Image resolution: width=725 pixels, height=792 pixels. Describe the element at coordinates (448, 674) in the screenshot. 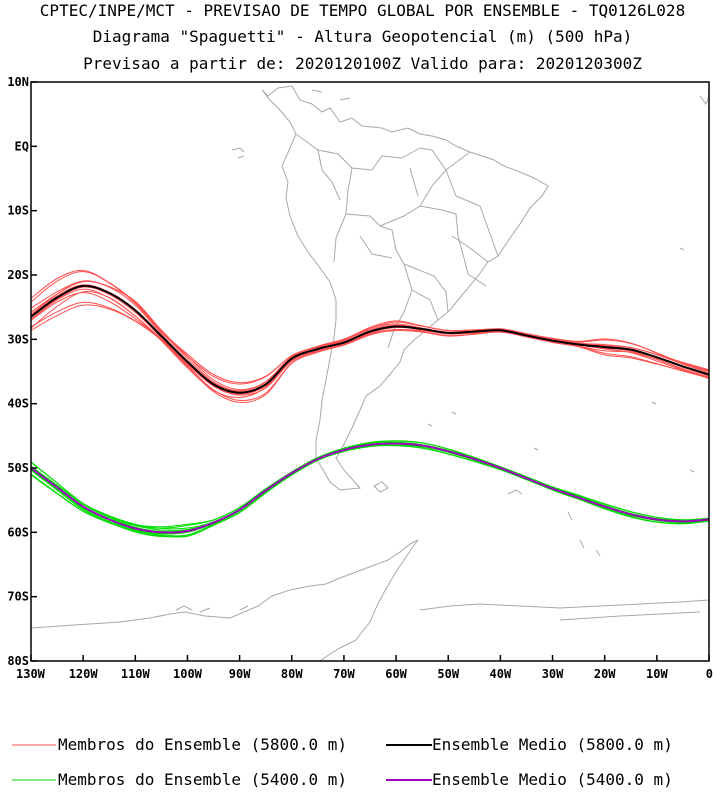

I see `lon-tick-label: 50W` at that location.